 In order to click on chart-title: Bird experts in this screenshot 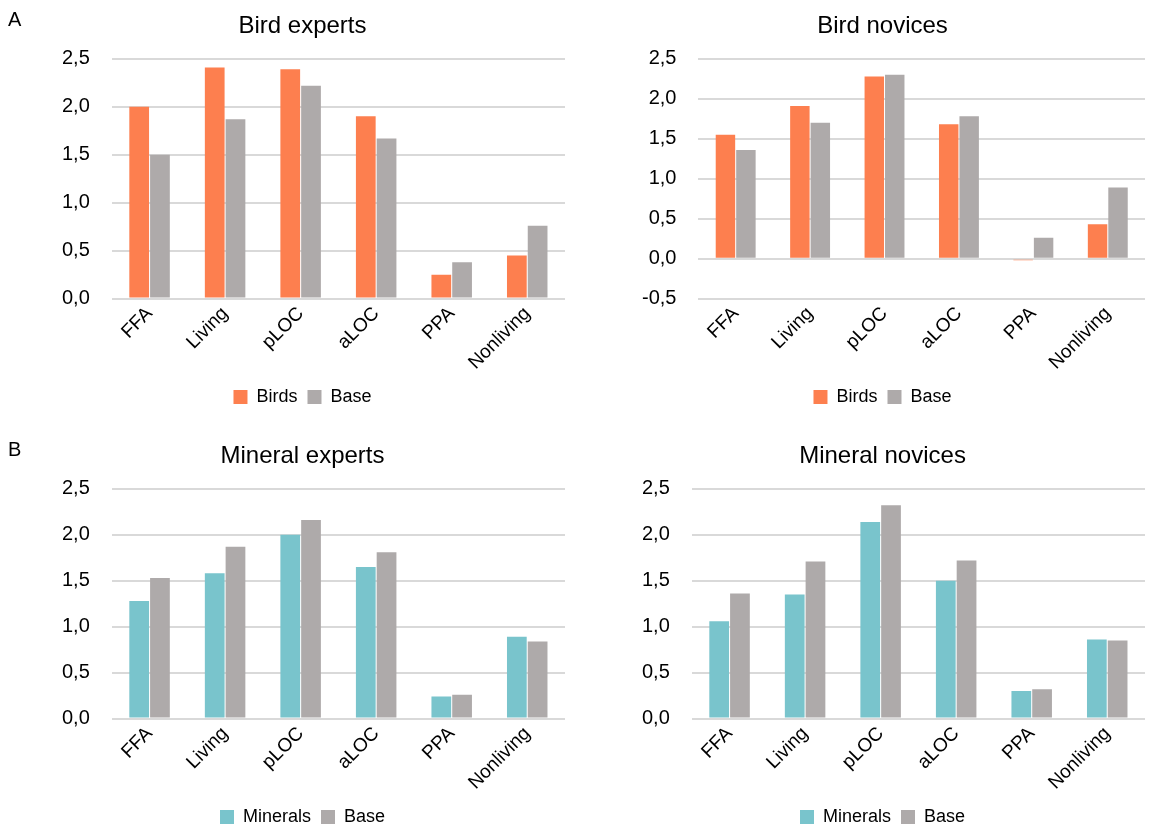, I will do `click(302, 25)`.